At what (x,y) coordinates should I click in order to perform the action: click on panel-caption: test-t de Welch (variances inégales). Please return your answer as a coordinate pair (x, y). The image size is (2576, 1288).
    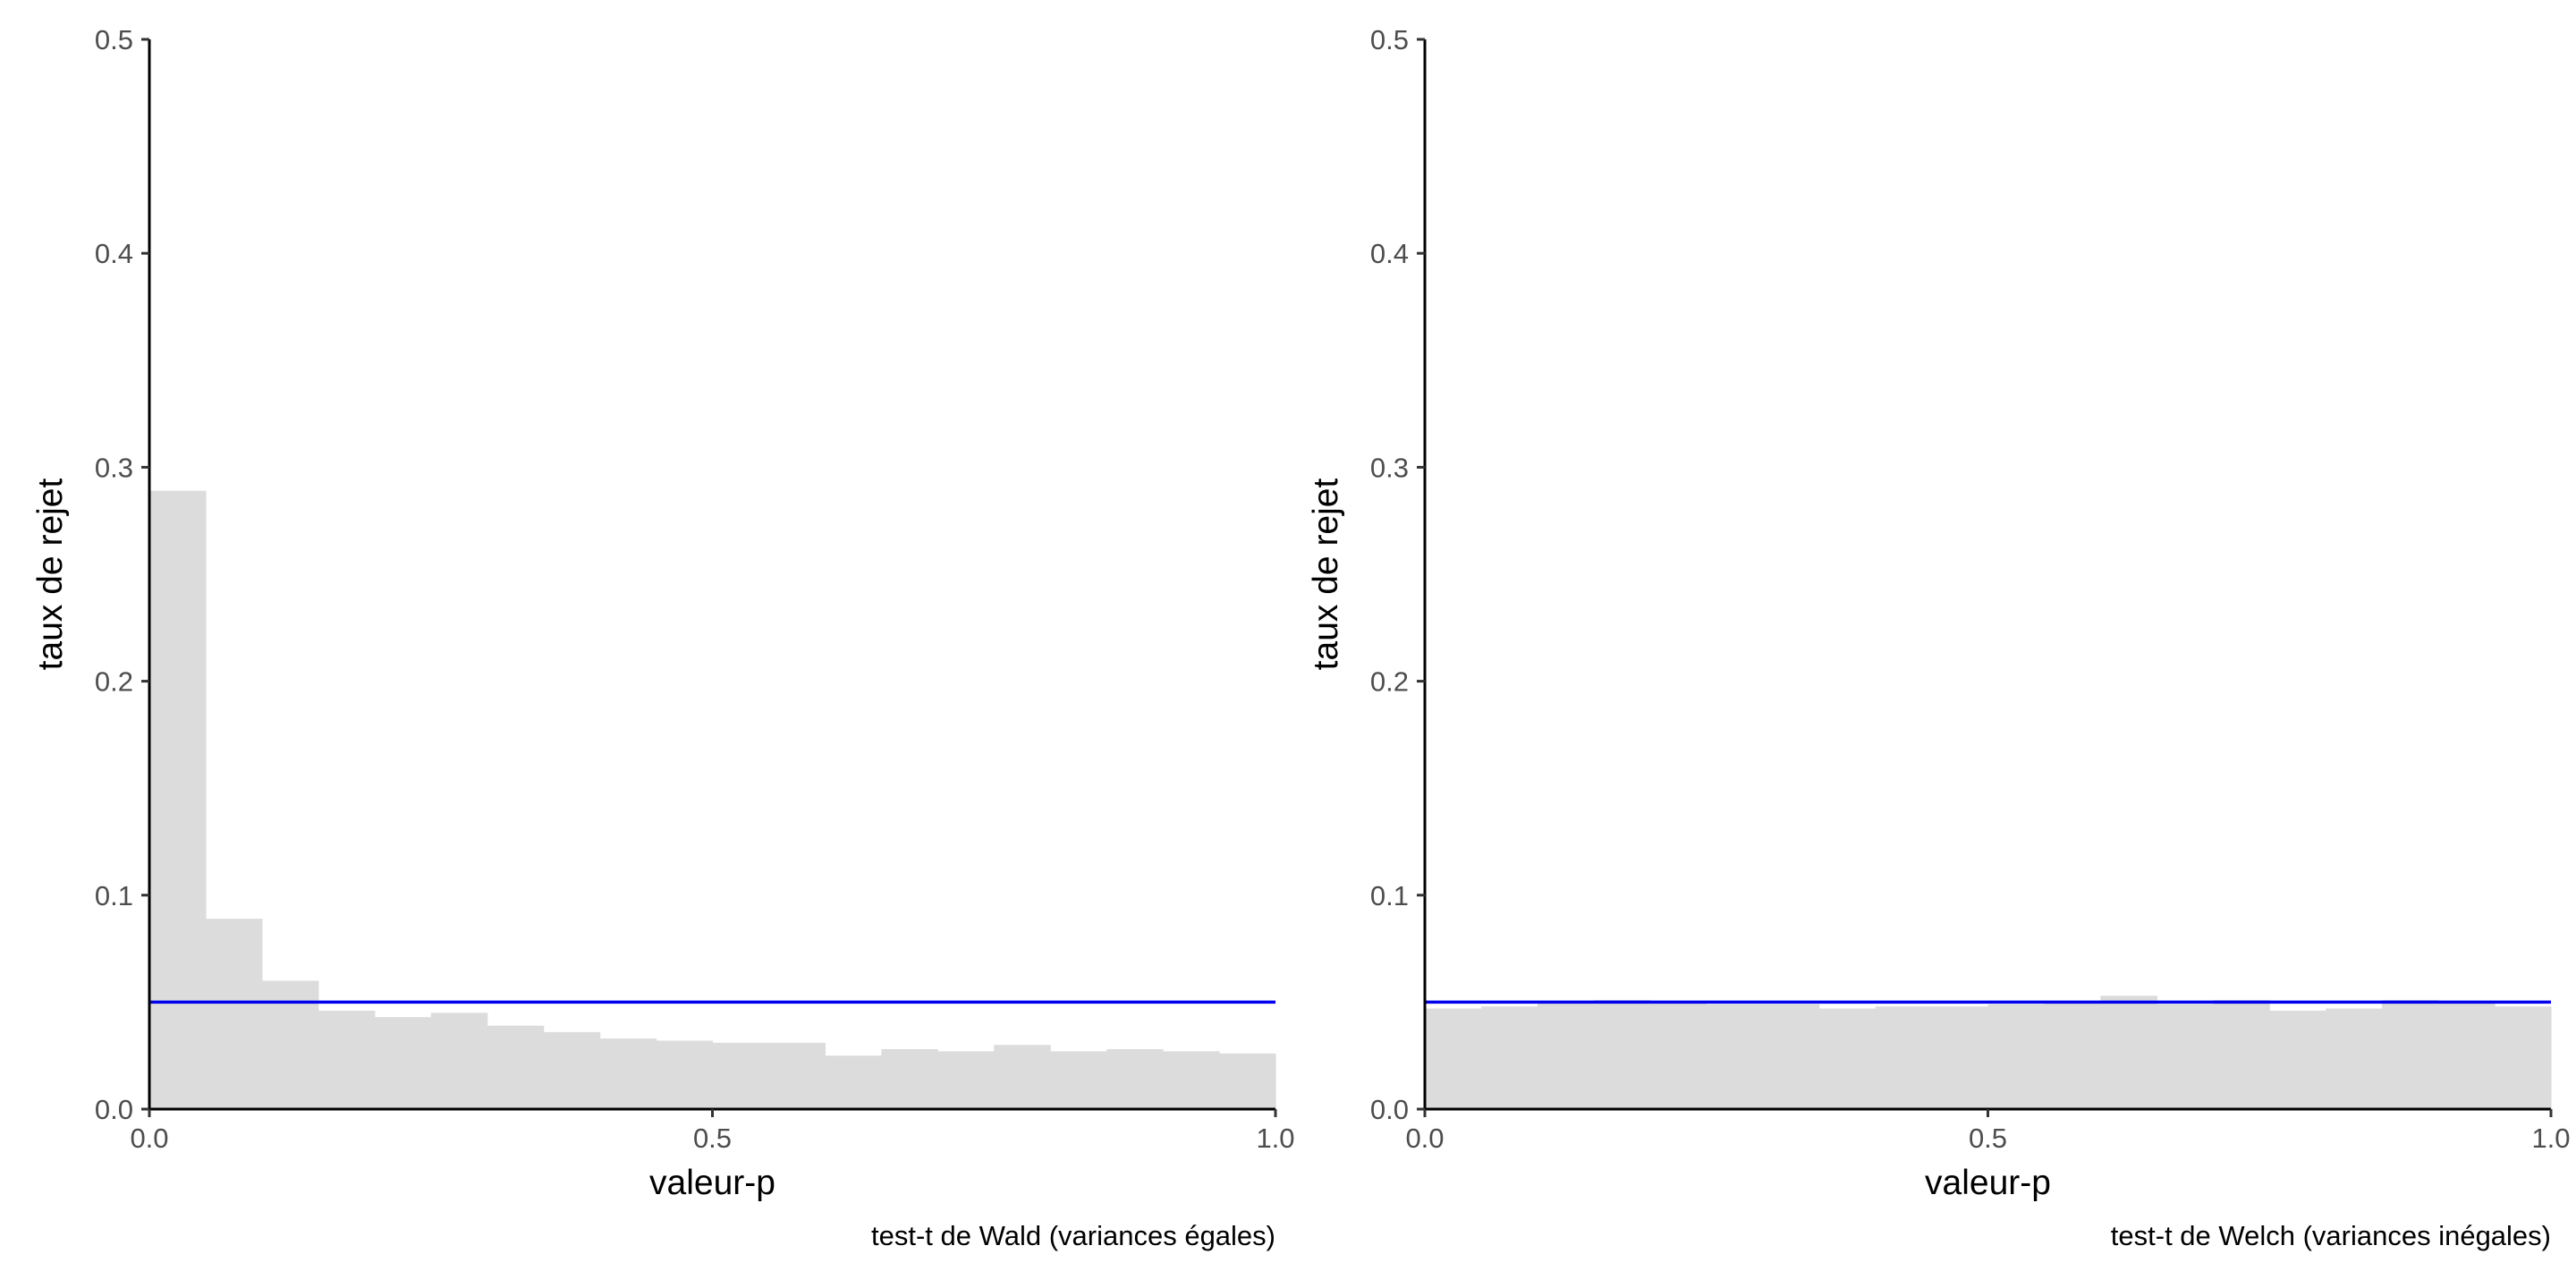
    Looking at the image, I should click on (2331, 1235).